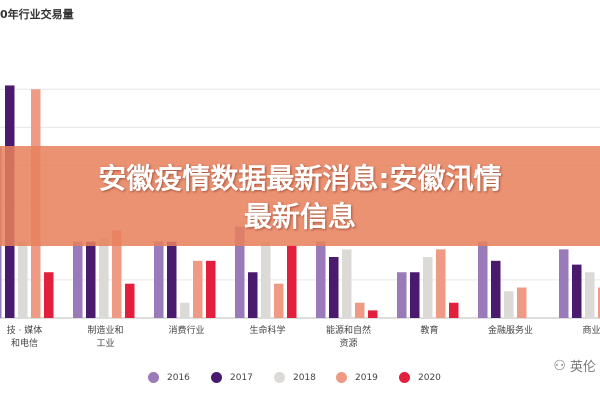  I want to click on chart-title: 0年行业交易量, so click(37, 14).